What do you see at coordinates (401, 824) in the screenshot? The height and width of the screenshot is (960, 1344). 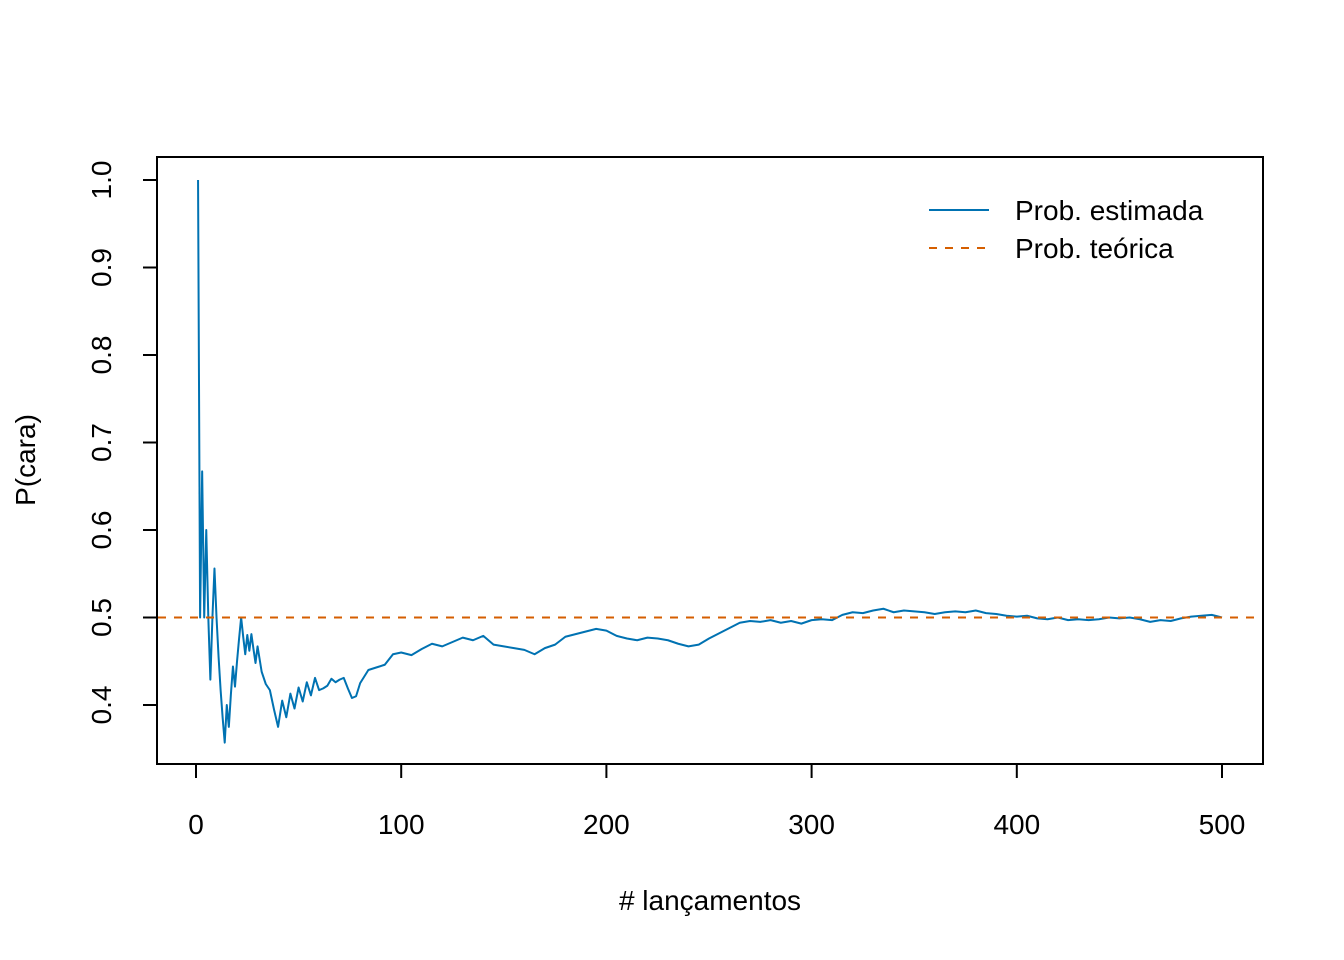 I see `x-tick-label: 100` at bounding box center [401, 824].